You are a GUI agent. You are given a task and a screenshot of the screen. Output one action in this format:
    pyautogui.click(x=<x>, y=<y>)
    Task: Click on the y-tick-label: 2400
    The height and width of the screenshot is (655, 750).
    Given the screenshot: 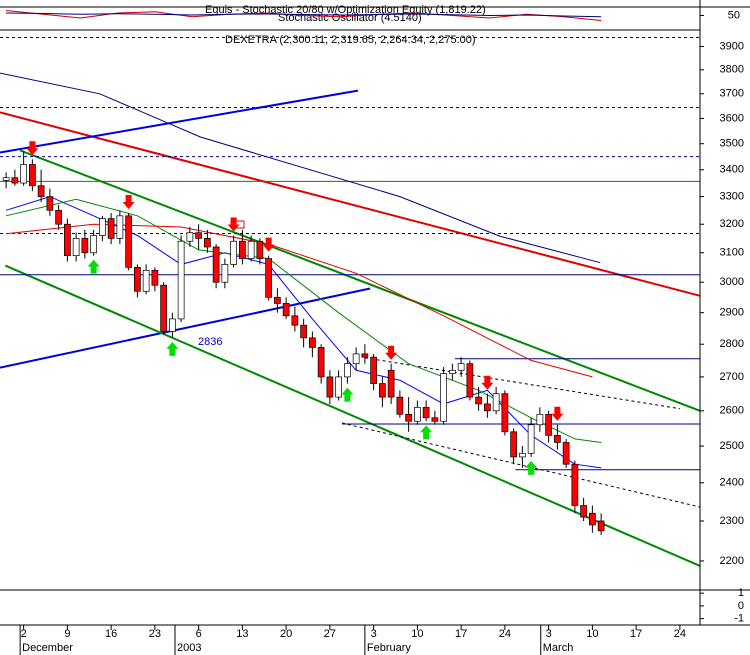 What is the action you would take?
    pyautogui.click(x=732, y=483)
    